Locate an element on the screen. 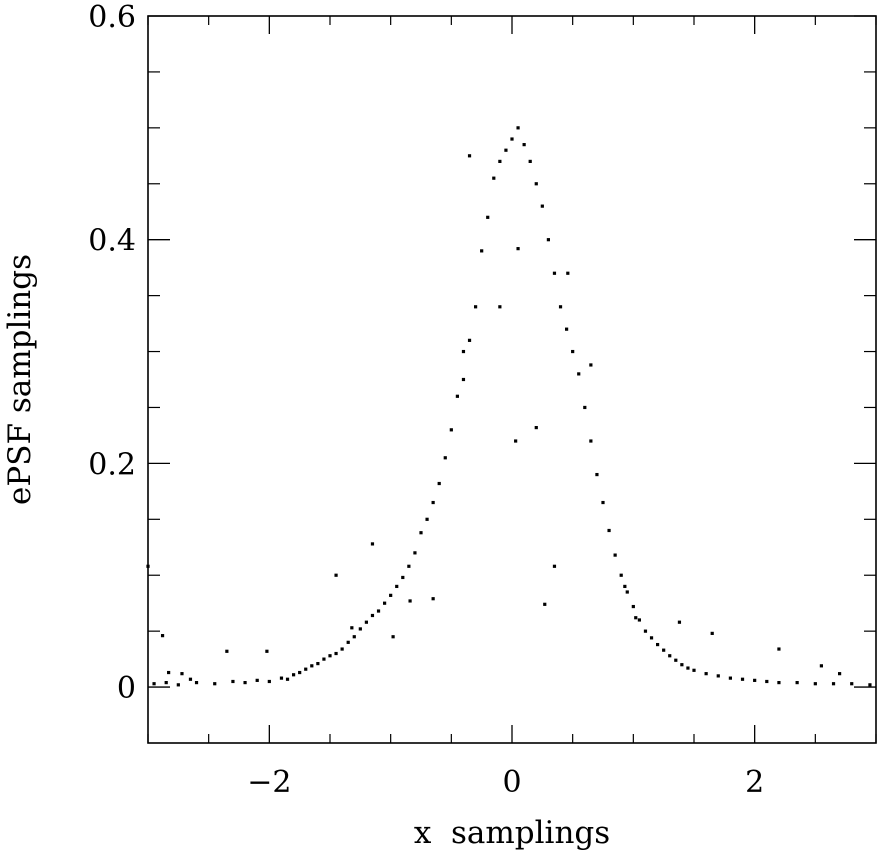 The width and height of the screenshot is (878, 855). y-axis-title: ePSF samplings is located at coordinates (20, 379).